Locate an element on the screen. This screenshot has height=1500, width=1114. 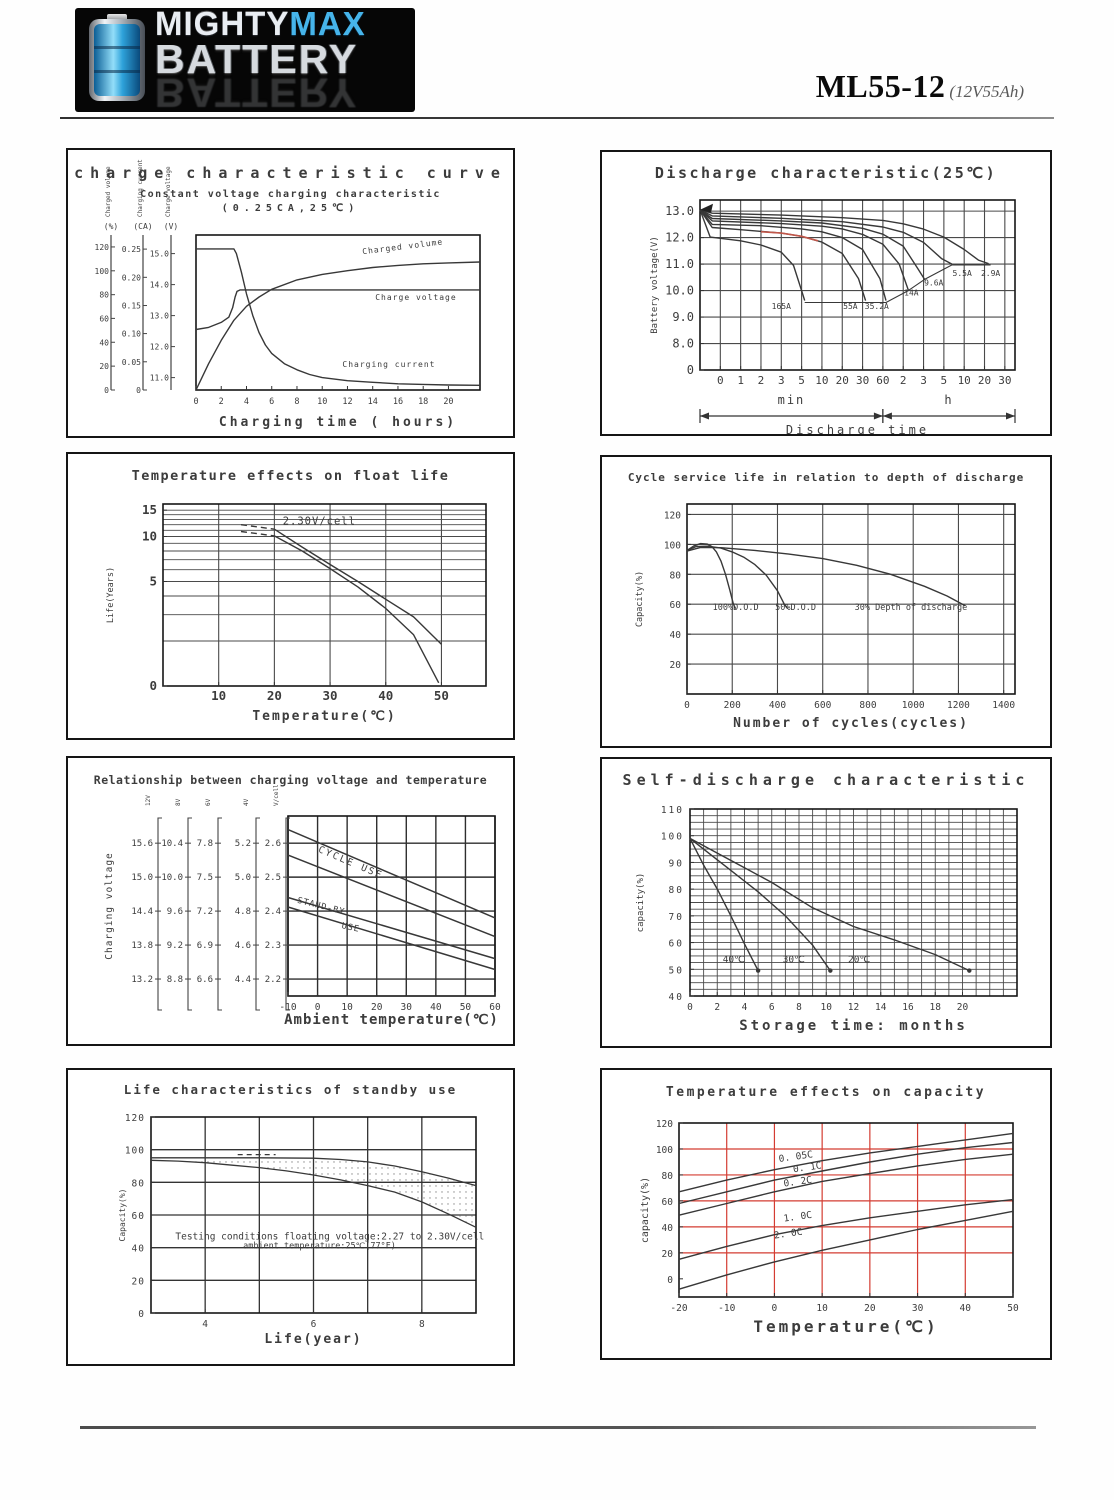
svg-text: 400 is located at coordinates (777, 705).